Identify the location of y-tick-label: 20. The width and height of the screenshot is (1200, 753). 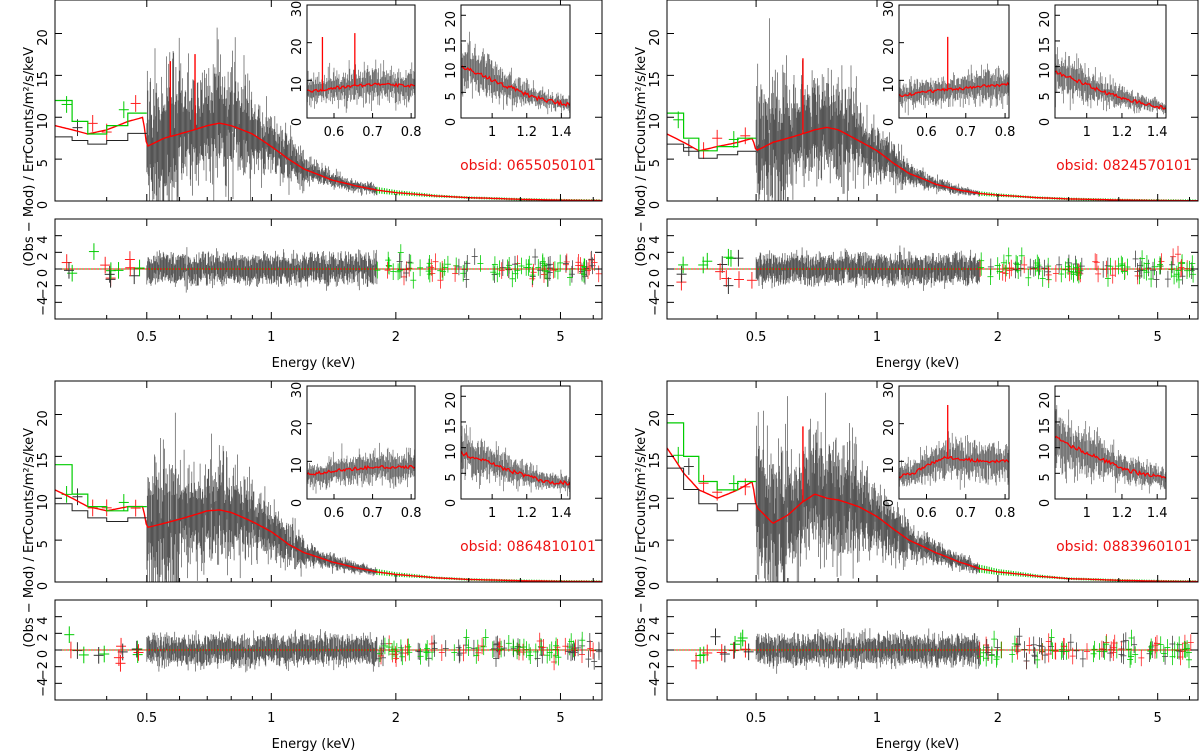
(655, 37).